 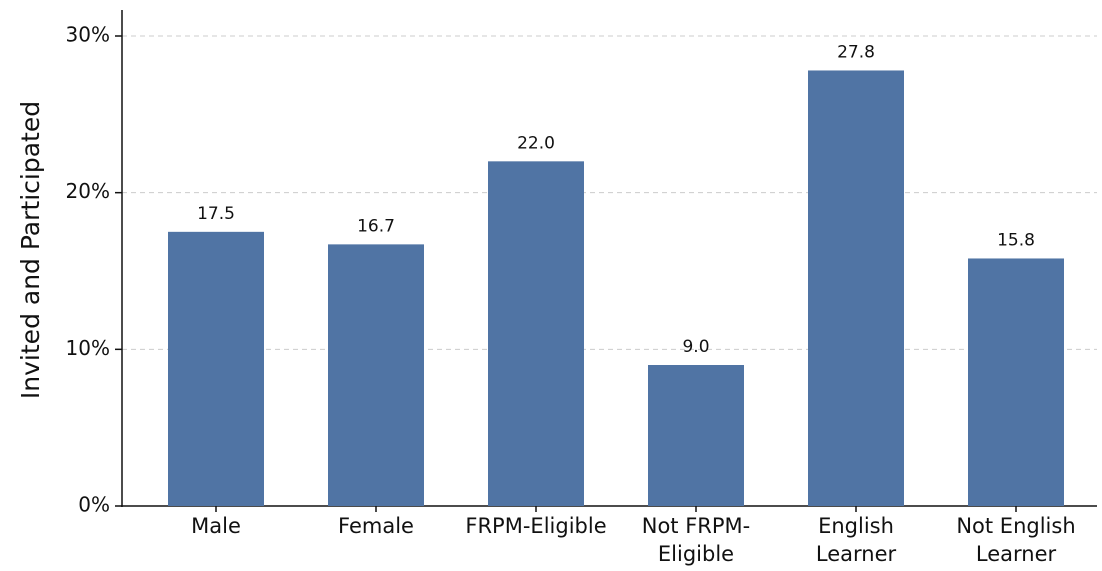 What do you see at coordinates (376, 226) in the screenshot?
I see `value-label: 16.7` at bounding box center [376, 226].